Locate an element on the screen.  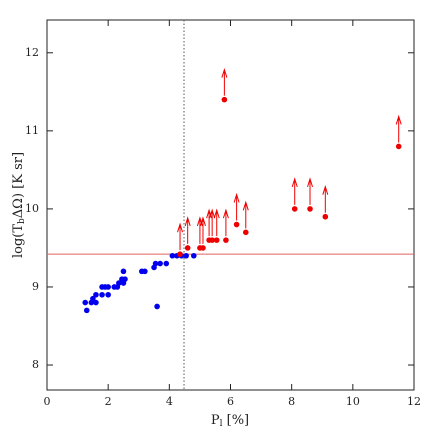
x-label-part: [%] is located at coordinates (236, 420).